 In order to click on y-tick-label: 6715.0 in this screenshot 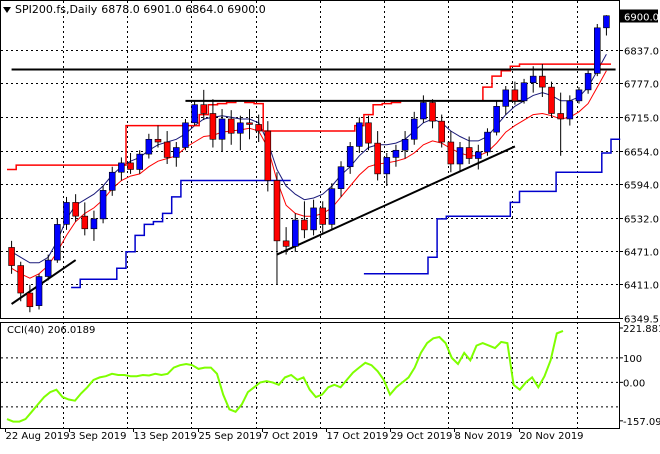, I will do `click(641, 119)`.